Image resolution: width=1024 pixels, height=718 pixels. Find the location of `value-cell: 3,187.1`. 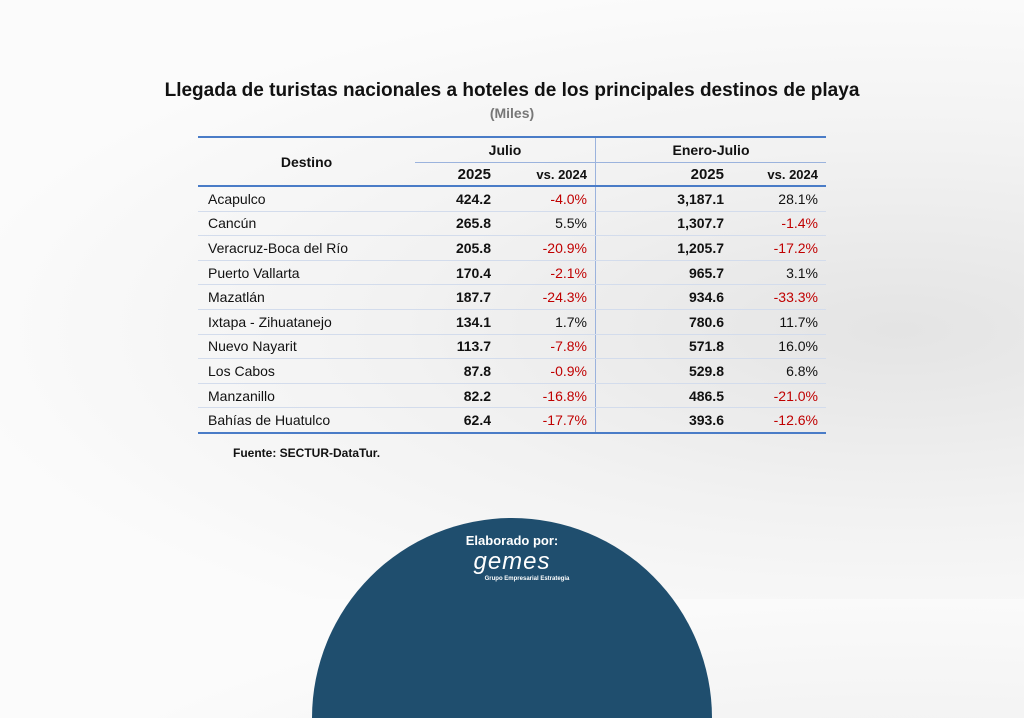

value-cell: 3,187.1 is located at coordinates (663, 199).